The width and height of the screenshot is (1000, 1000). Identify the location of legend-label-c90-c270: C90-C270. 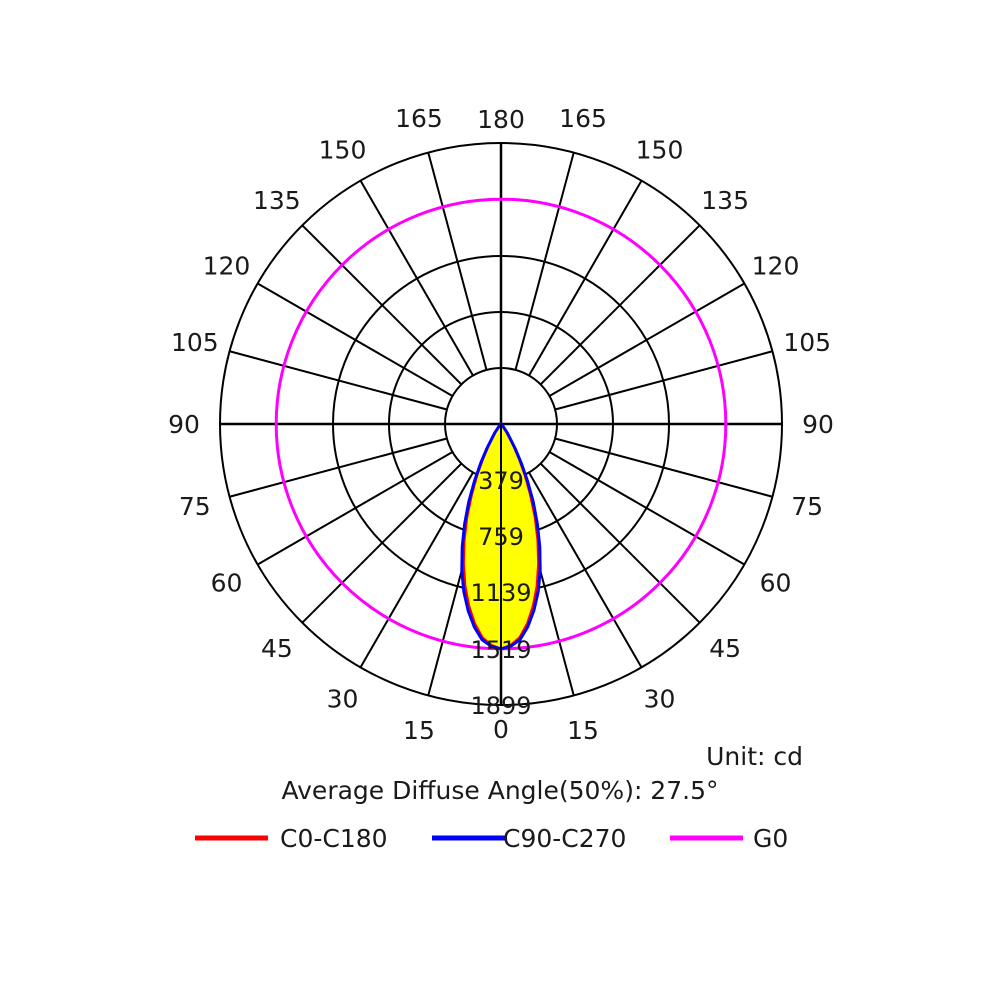
(564, 838).